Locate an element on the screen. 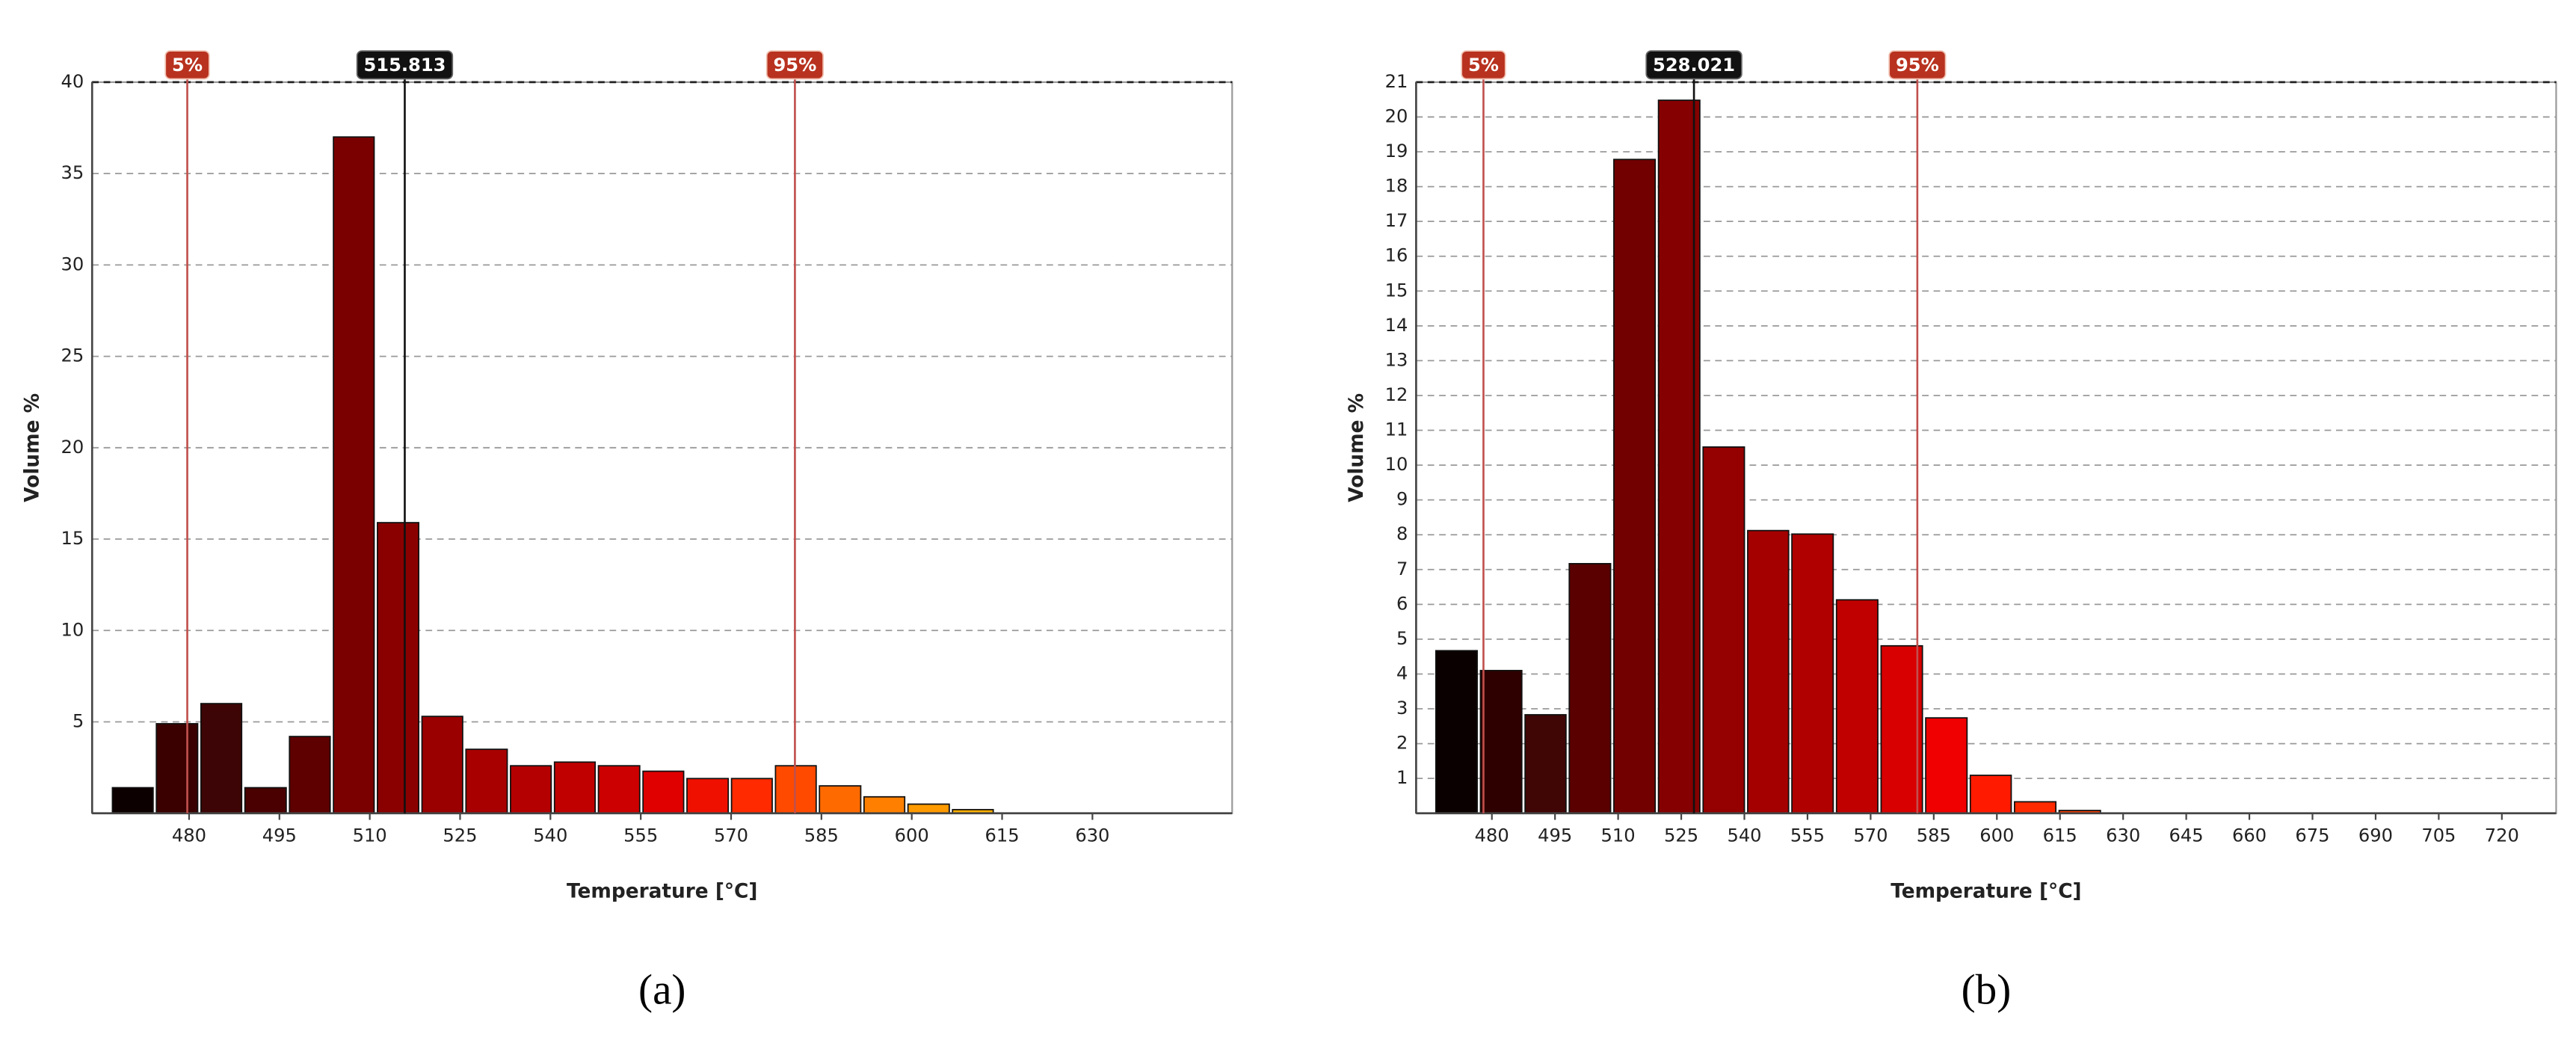 The width and height of the screenshot is (2576, 1040). y-tick-label: 18 is located at coordinates (1396, 186).